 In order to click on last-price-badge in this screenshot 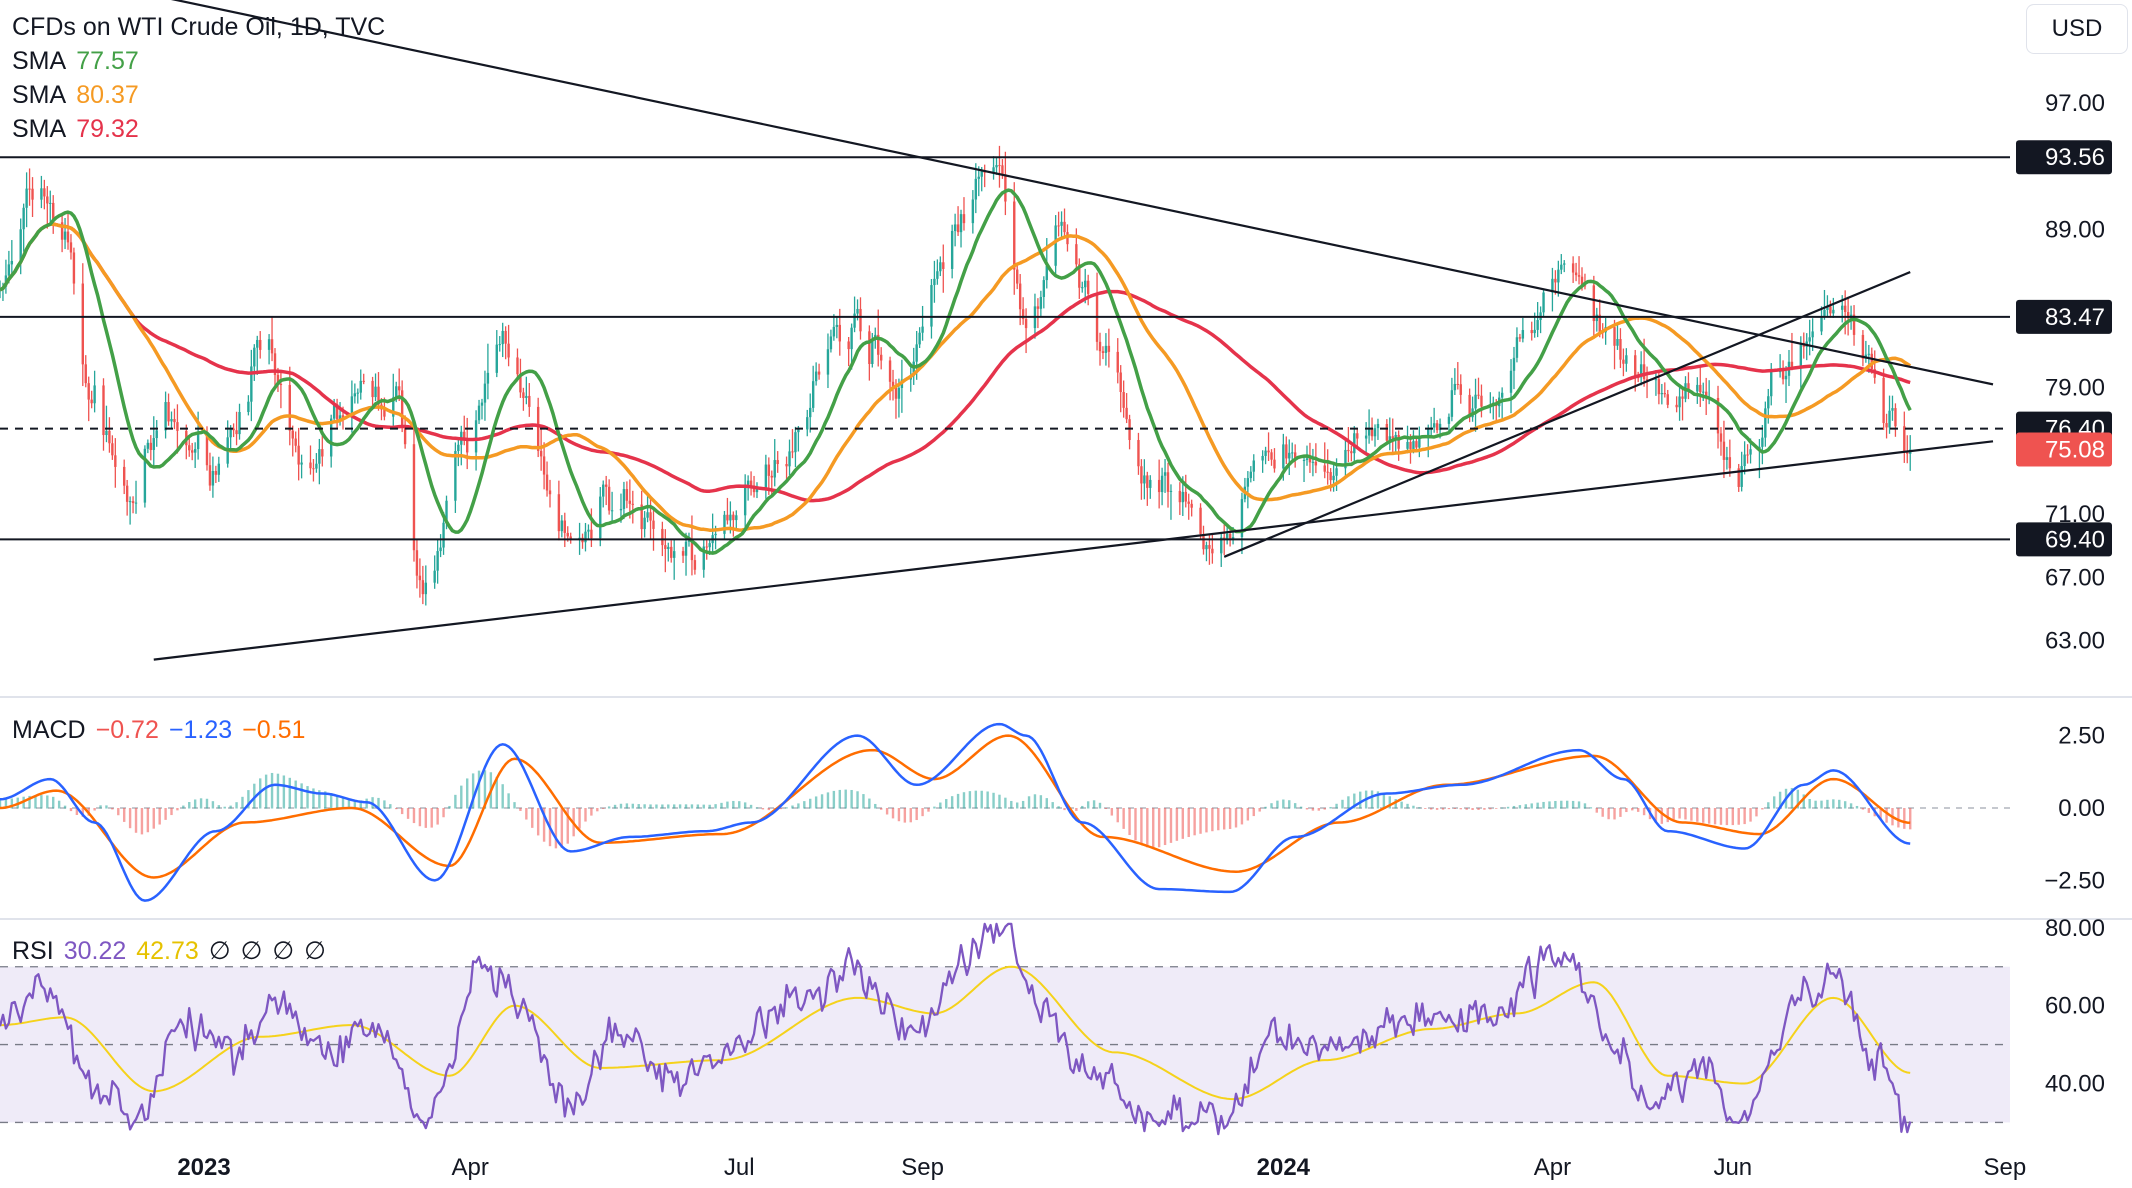, I will do `click(2064, 449)`.